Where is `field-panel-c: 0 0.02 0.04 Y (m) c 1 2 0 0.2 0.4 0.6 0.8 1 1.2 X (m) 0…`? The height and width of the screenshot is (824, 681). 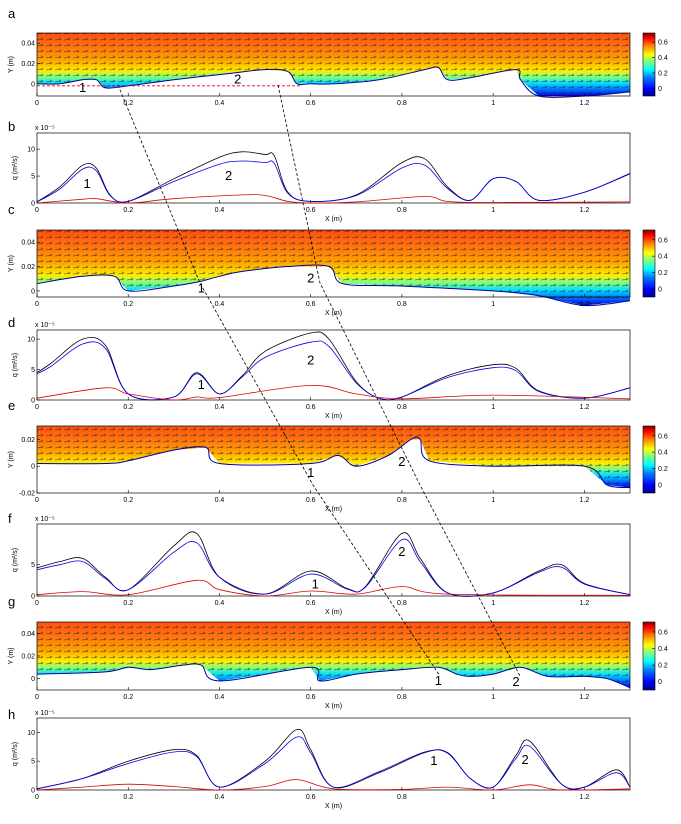
field-panel-c: 0 0.02 0.04 Y (m) c 1 2 0 0.2 0.4 0.6 0.8 1 1.2 X (m) 0… is located at coordinates (338, 259).